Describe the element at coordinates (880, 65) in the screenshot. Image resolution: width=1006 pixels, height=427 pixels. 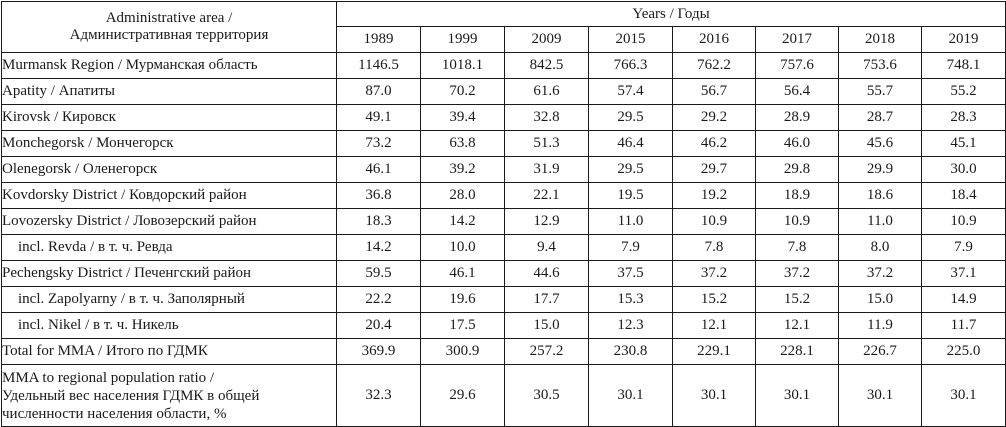
I see `value-cell: 753.6` at that location.